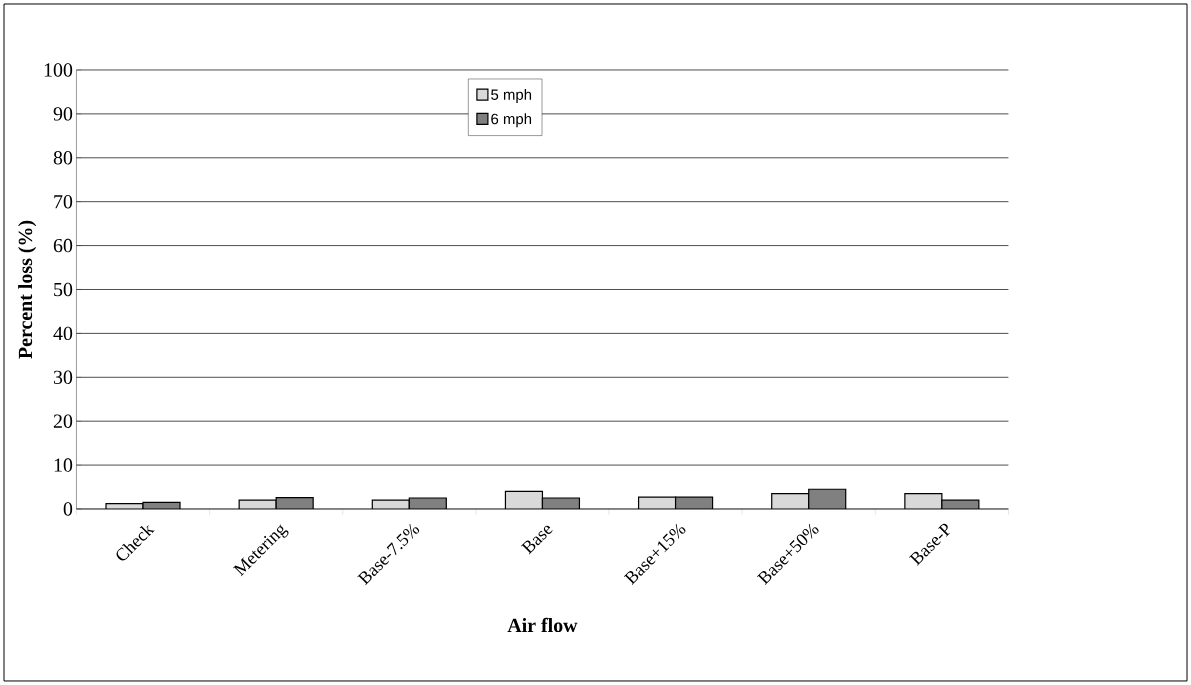 The image size is (1191, 685). What do you see at coordinates (27, 289) in the screenshot?
I see `y-axis-title: Percent loss (%)` at bounding box center [27, 289].